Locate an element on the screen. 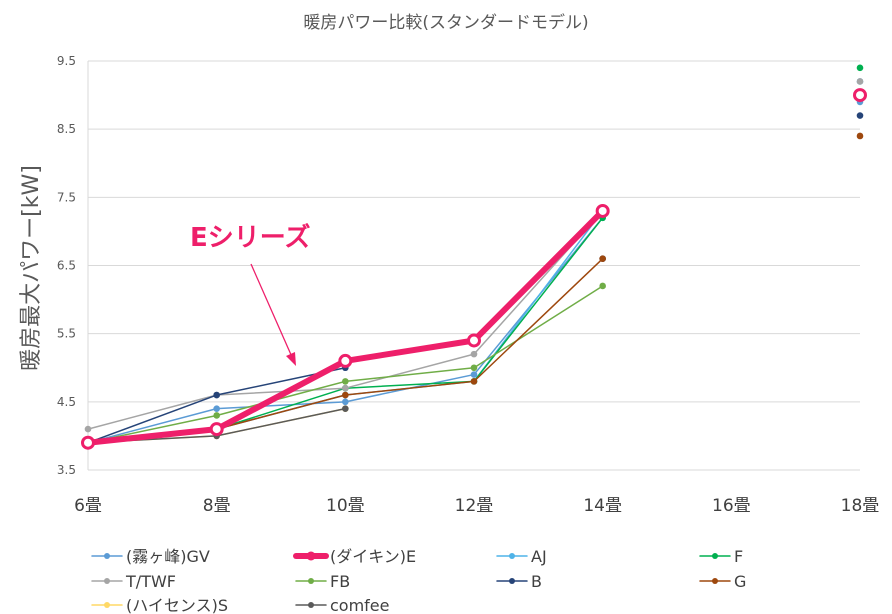 The height and width of the screenshot is (614, 892). legend-label: (霧ヶ峰)GV is located at coordinates (168, 556).